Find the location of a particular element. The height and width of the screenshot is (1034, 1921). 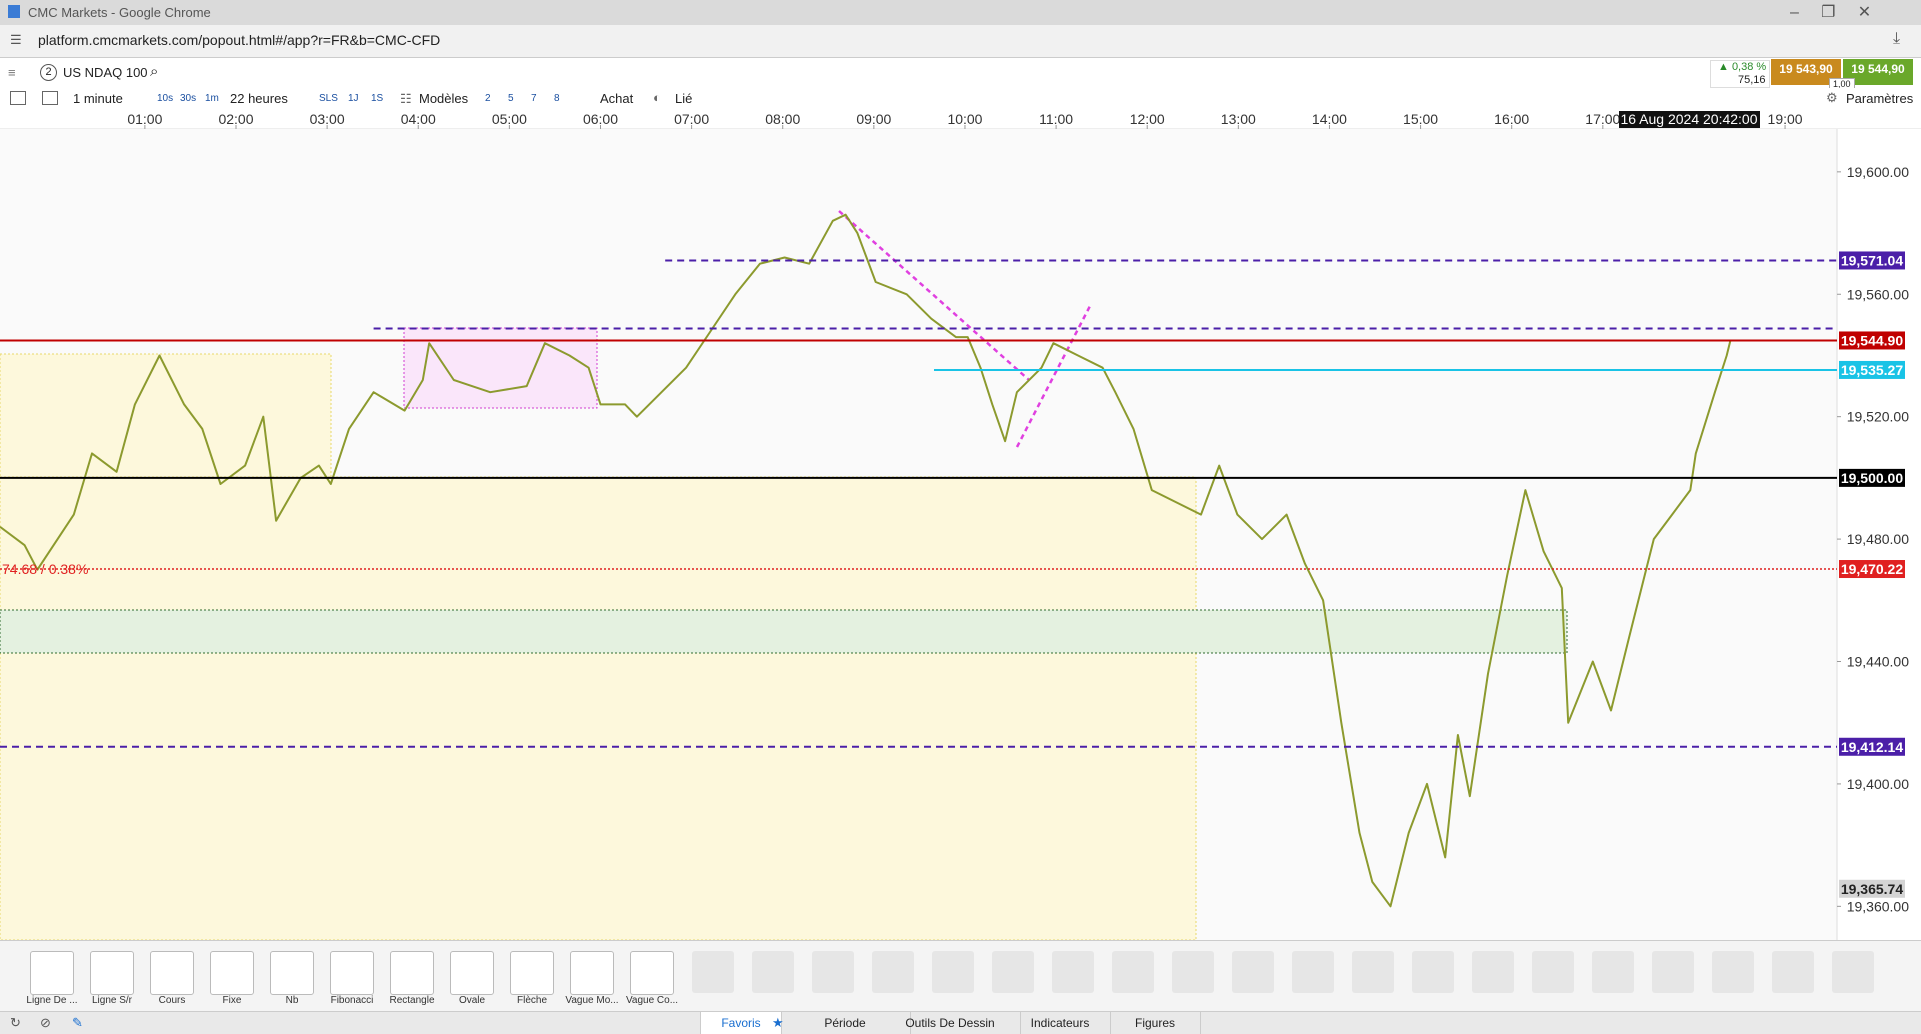

download: ⤓ is located at coordinates (1897, 38).